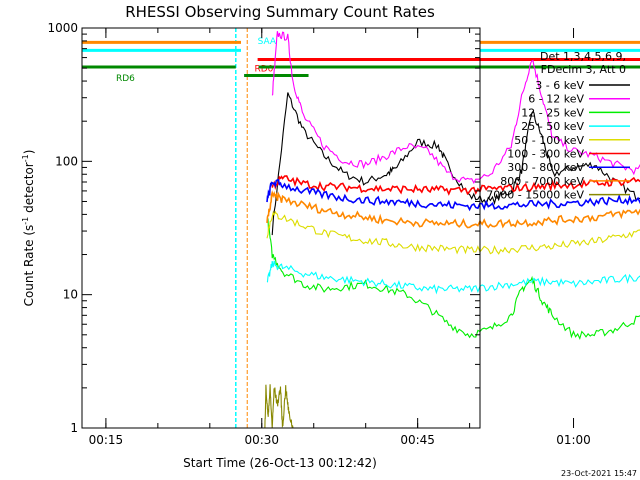  Describe the element at coordinates (583, 56) in the screenshot. I see `legend-header-line: Det 1,3,4,5,6,9,` at that location.